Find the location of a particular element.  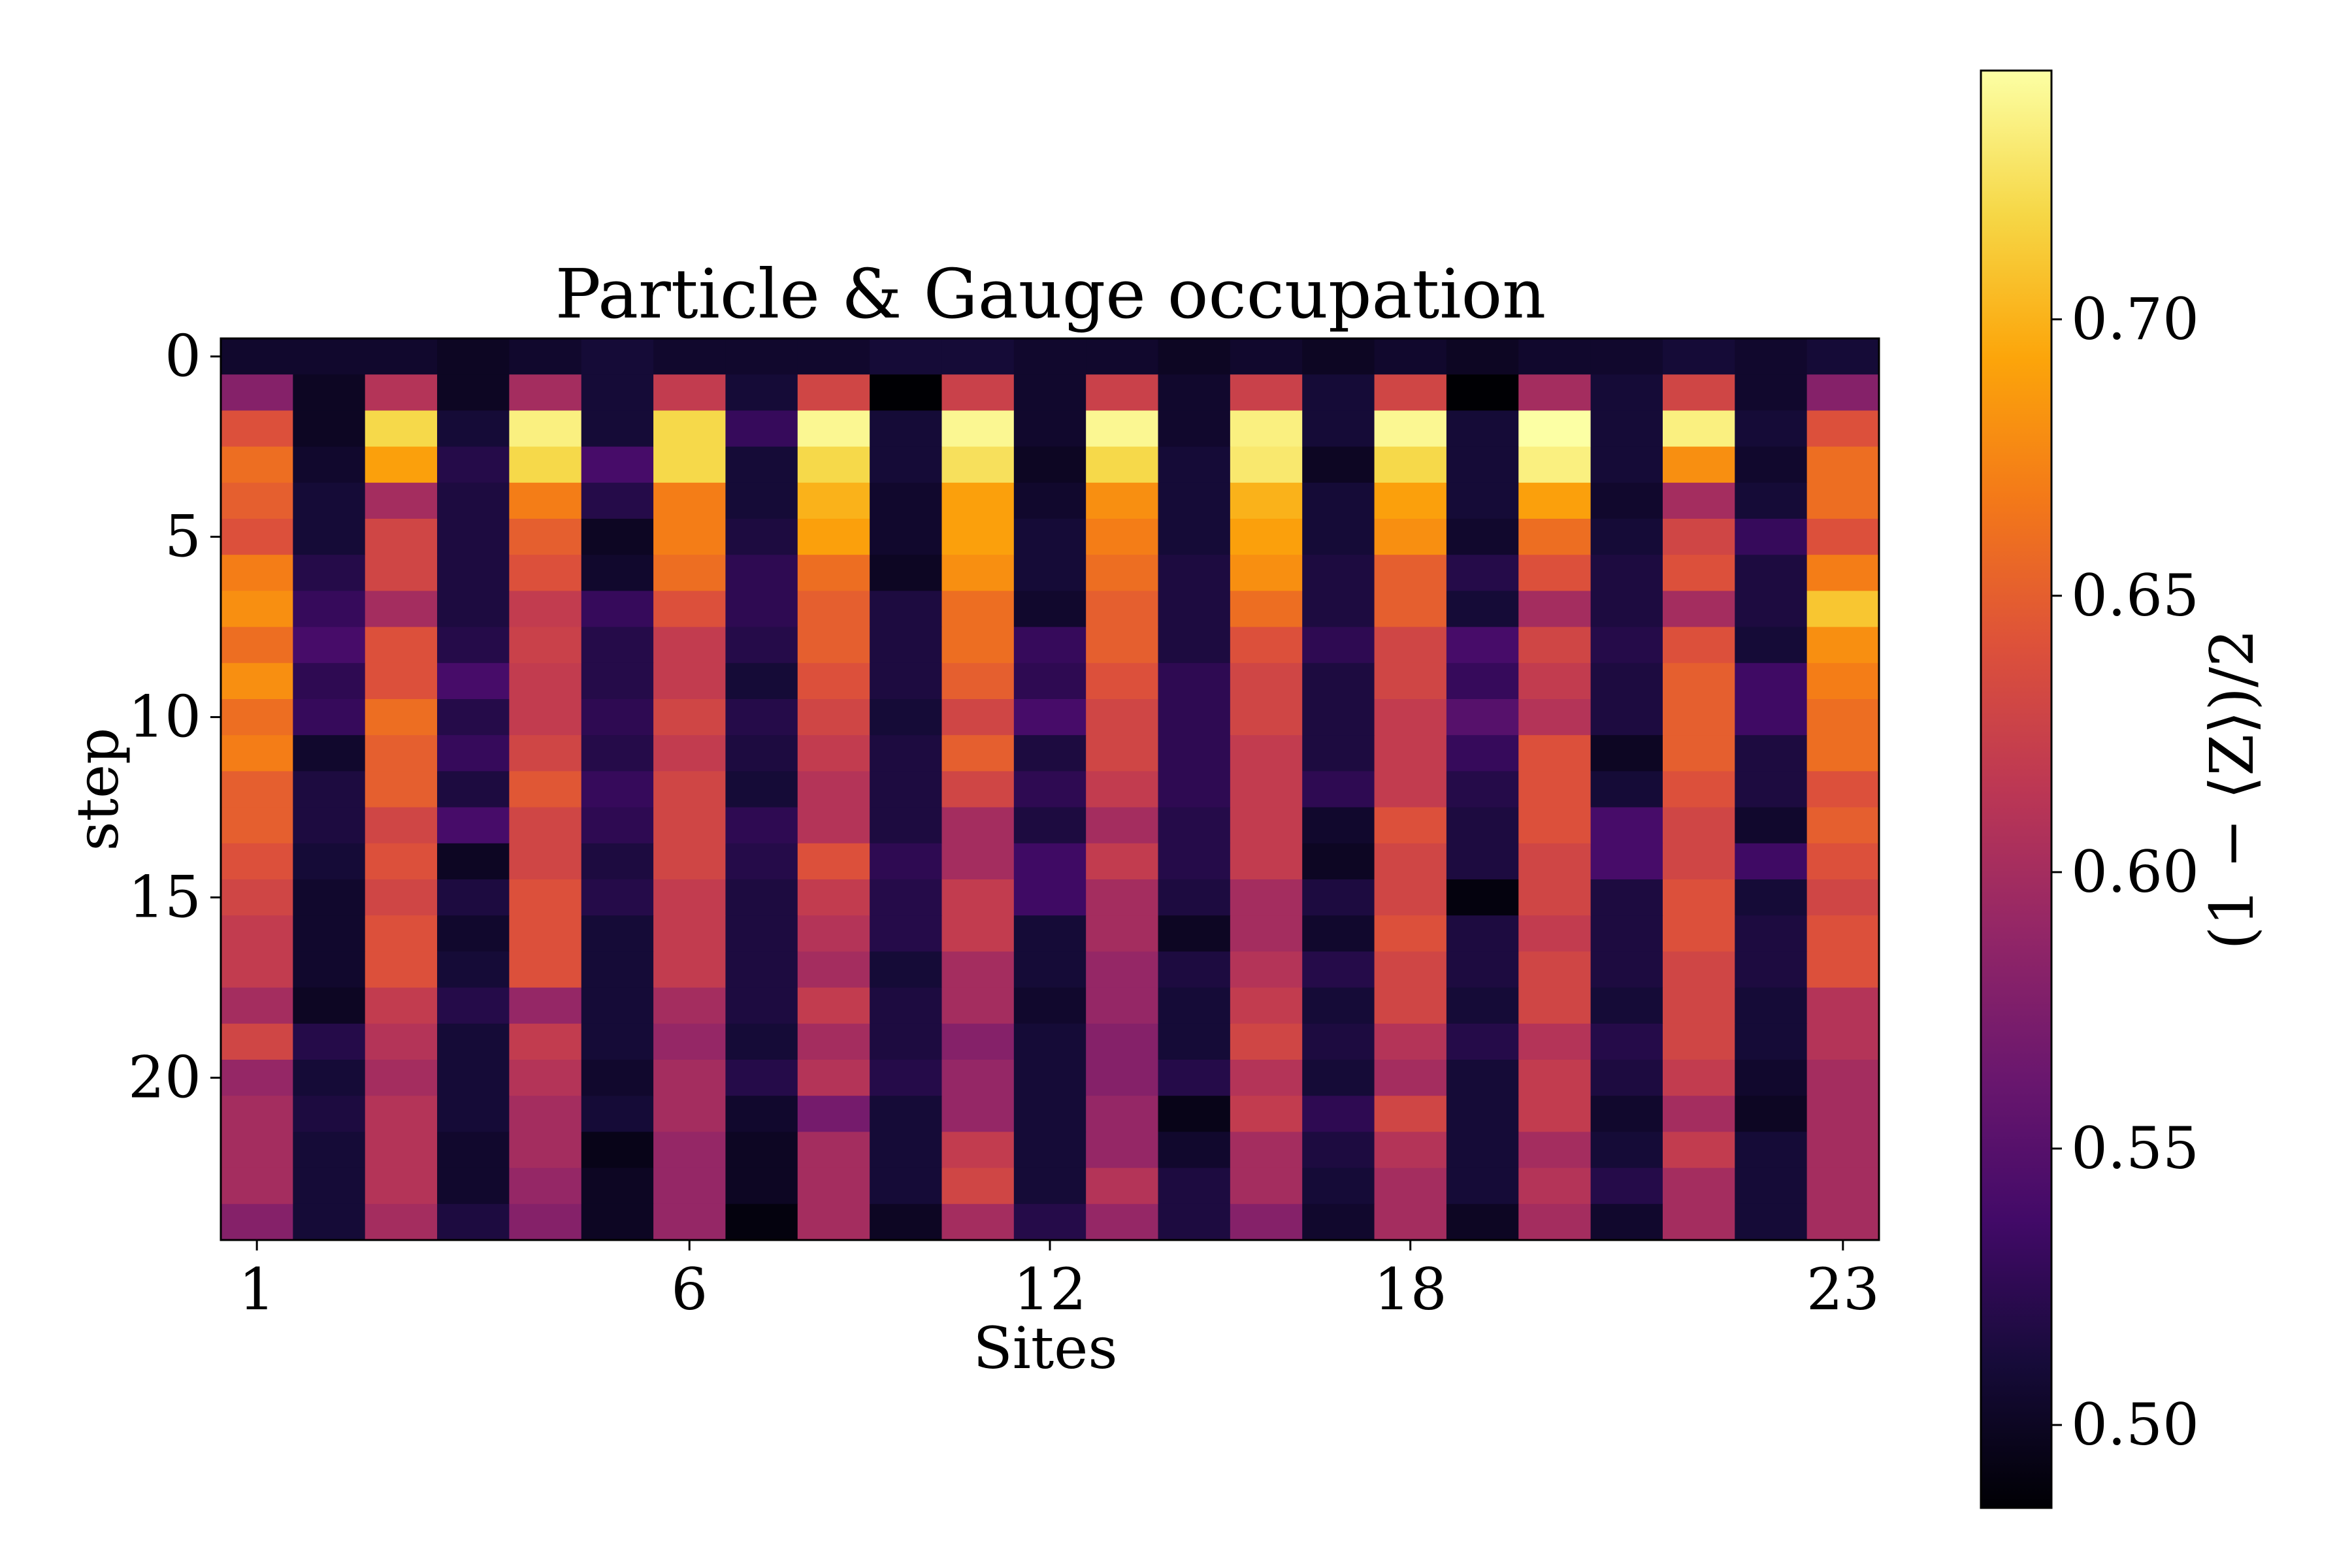

colorbar-tick-label: 0.50 is located at coordinates (2135, 1424).